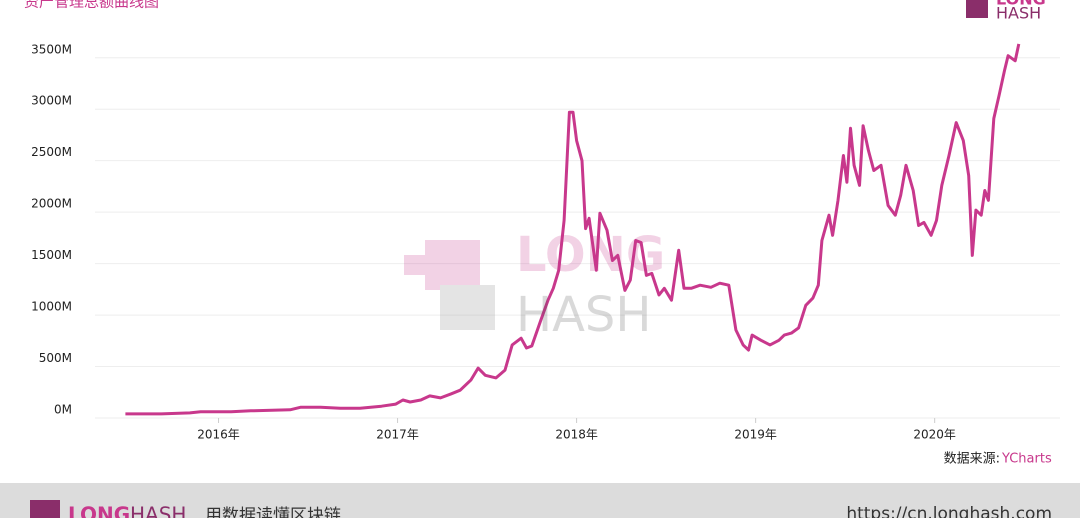 This screenshot has width=1080, height=518. Describe the element at coordinates (273, 512) in the screenshot. I see `footer-slogan: 用数据读懂区块链` at that location.